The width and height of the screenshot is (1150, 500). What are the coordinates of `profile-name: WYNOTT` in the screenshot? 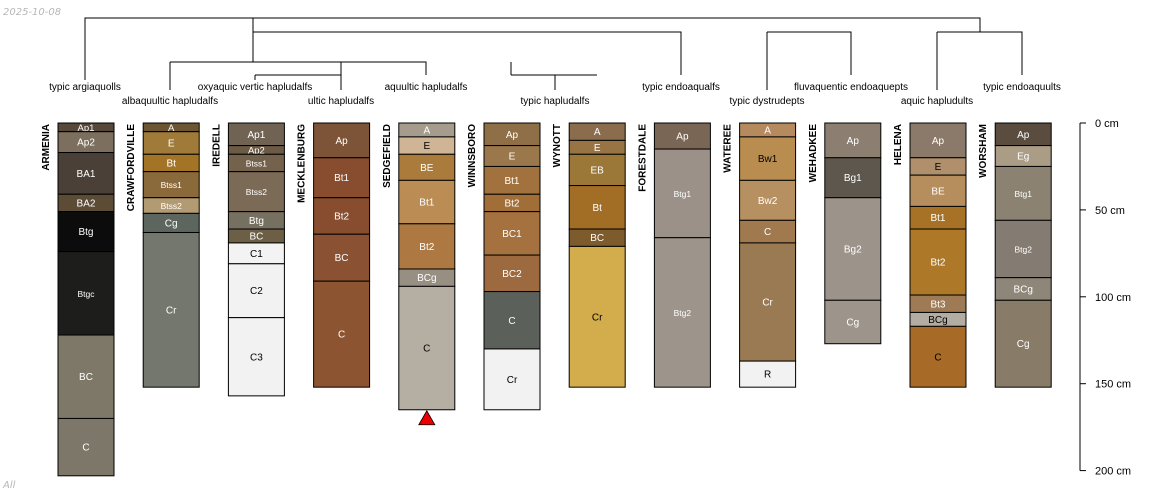 It's located at (557, 145).